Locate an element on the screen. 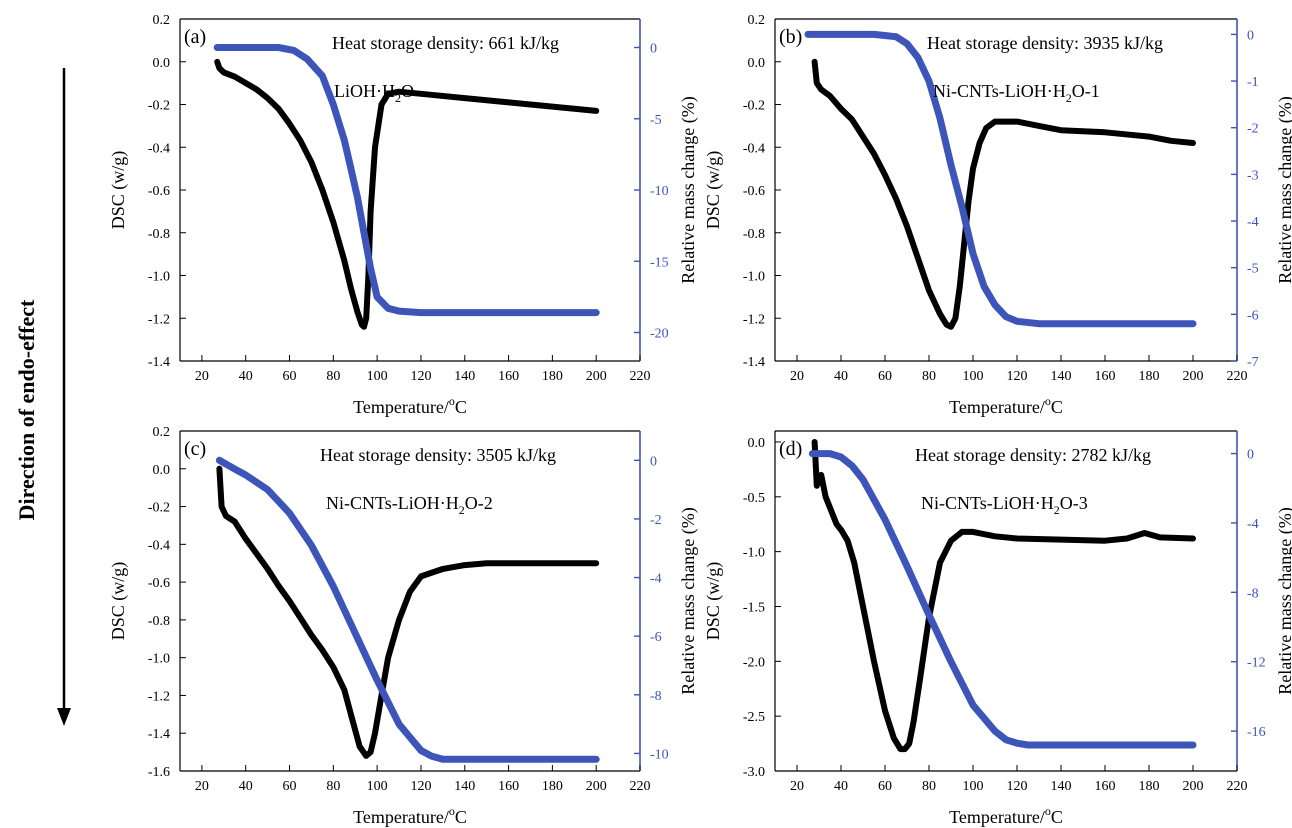 This screenshot has width=1292, height=828. sample-label-tail: O-1 is located at coordinates (1086, 91).